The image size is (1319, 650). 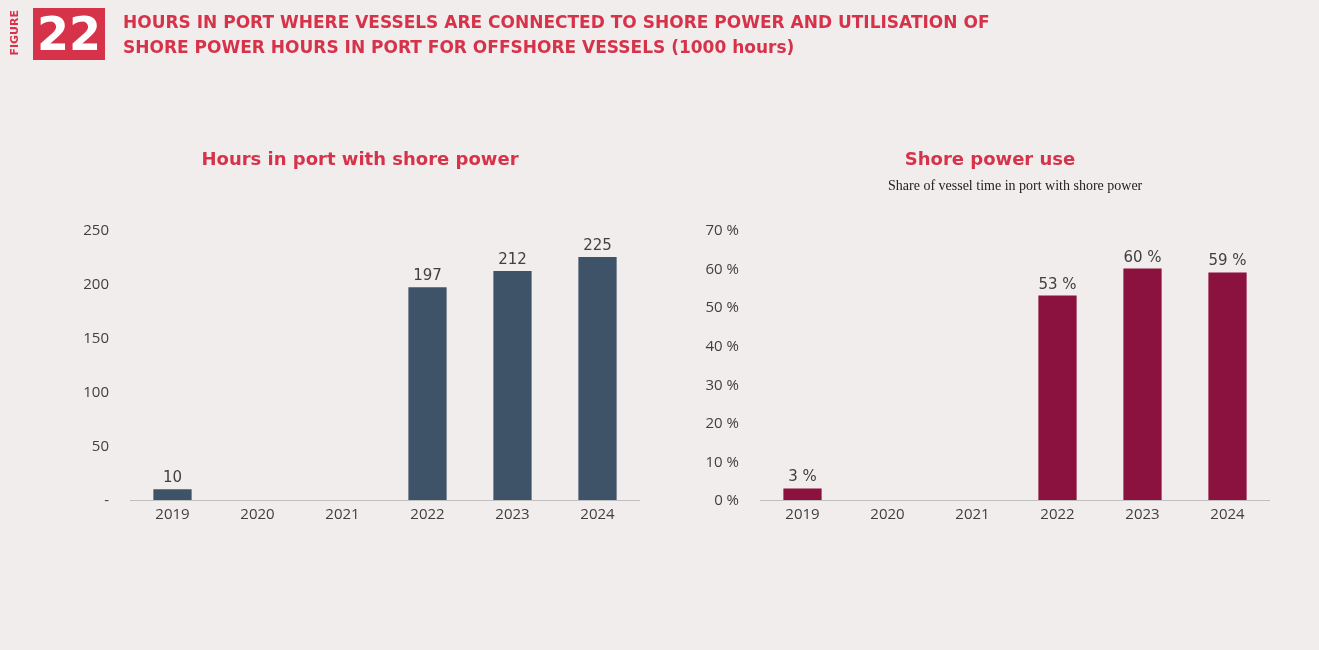 What do you see at coordinates (96, 229) in the screenshot?
I see `y-tick-label: 250` at bounding box center [96, 229].